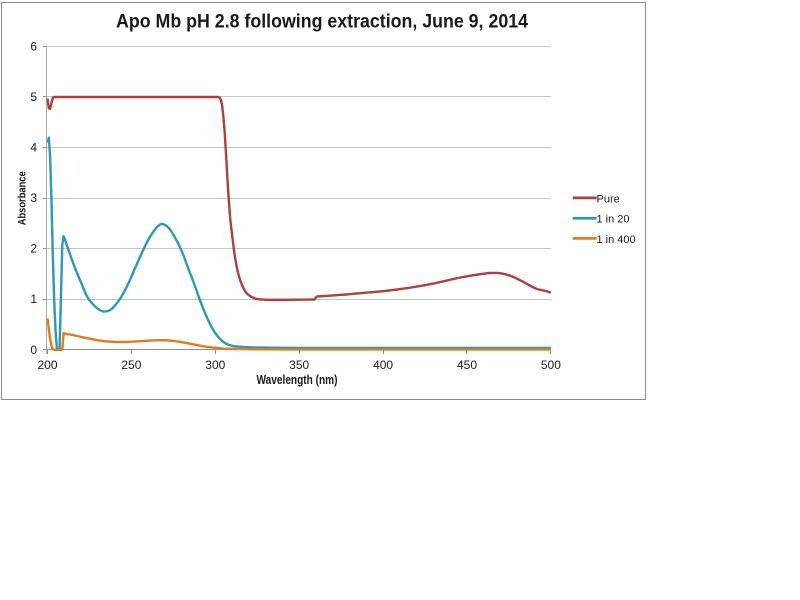 The width and height of the screenshot is (800, 600). What do you see at coordinates (33, 299) in the screenshot?
I see `svg-text: 1` at bounding box center [33, 299].